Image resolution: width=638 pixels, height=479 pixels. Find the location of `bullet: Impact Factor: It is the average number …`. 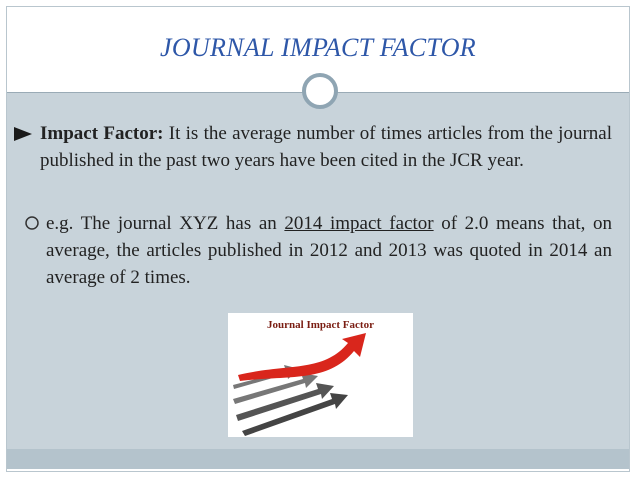

bullet: Impact Factor: It is the average number … is located at coordinates (326, 147).